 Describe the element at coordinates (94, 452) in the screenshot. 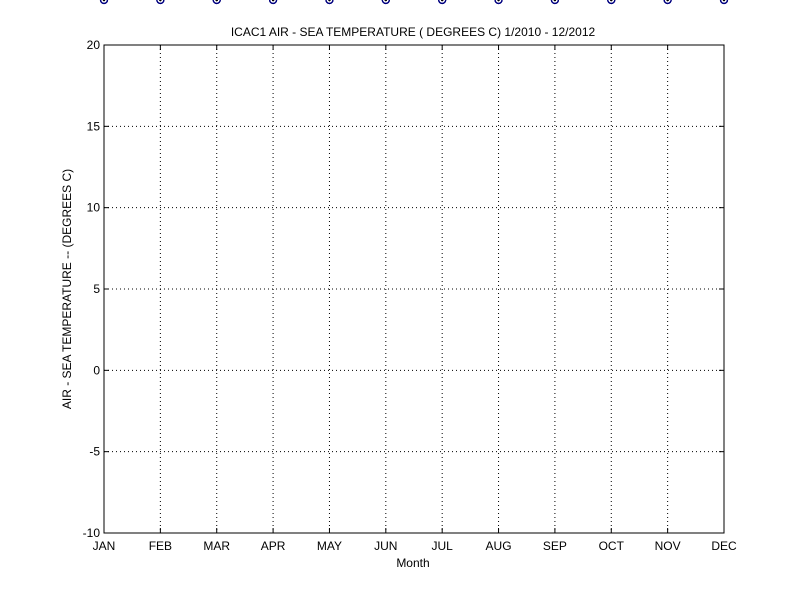

I see `y-tick-label: -5` at that location.